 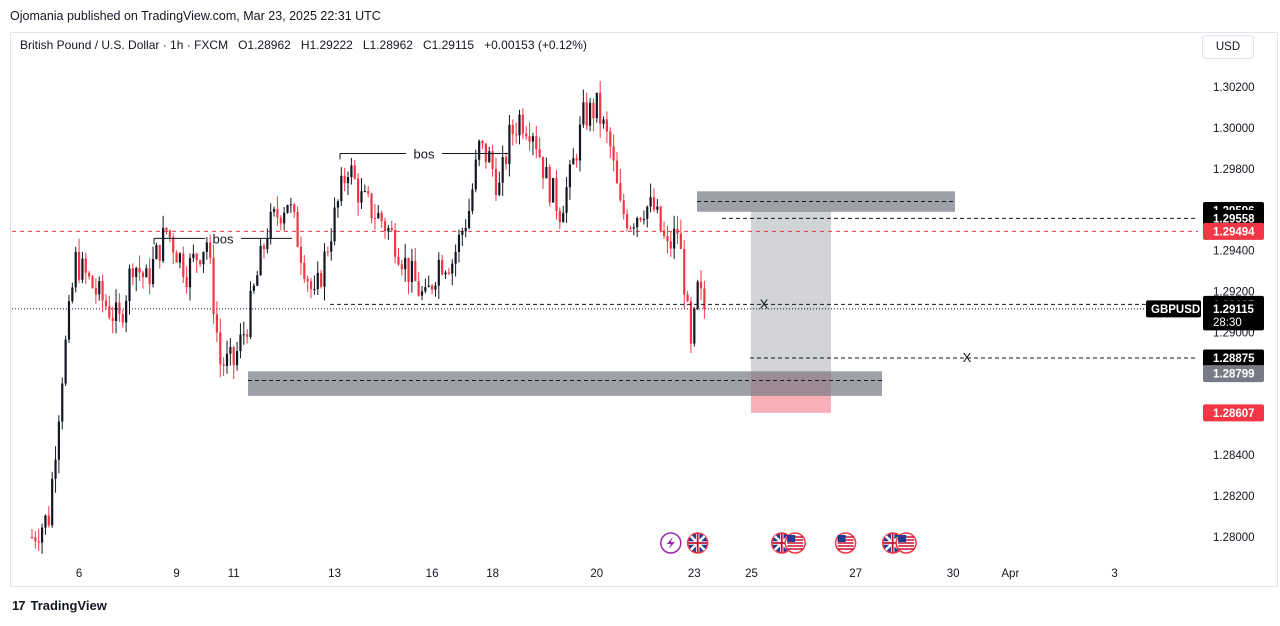 What do you see at coordinates (1233, 358) in the screenshot?
I see `price-tag: 1.28875` at bounding box center [1233, 358].